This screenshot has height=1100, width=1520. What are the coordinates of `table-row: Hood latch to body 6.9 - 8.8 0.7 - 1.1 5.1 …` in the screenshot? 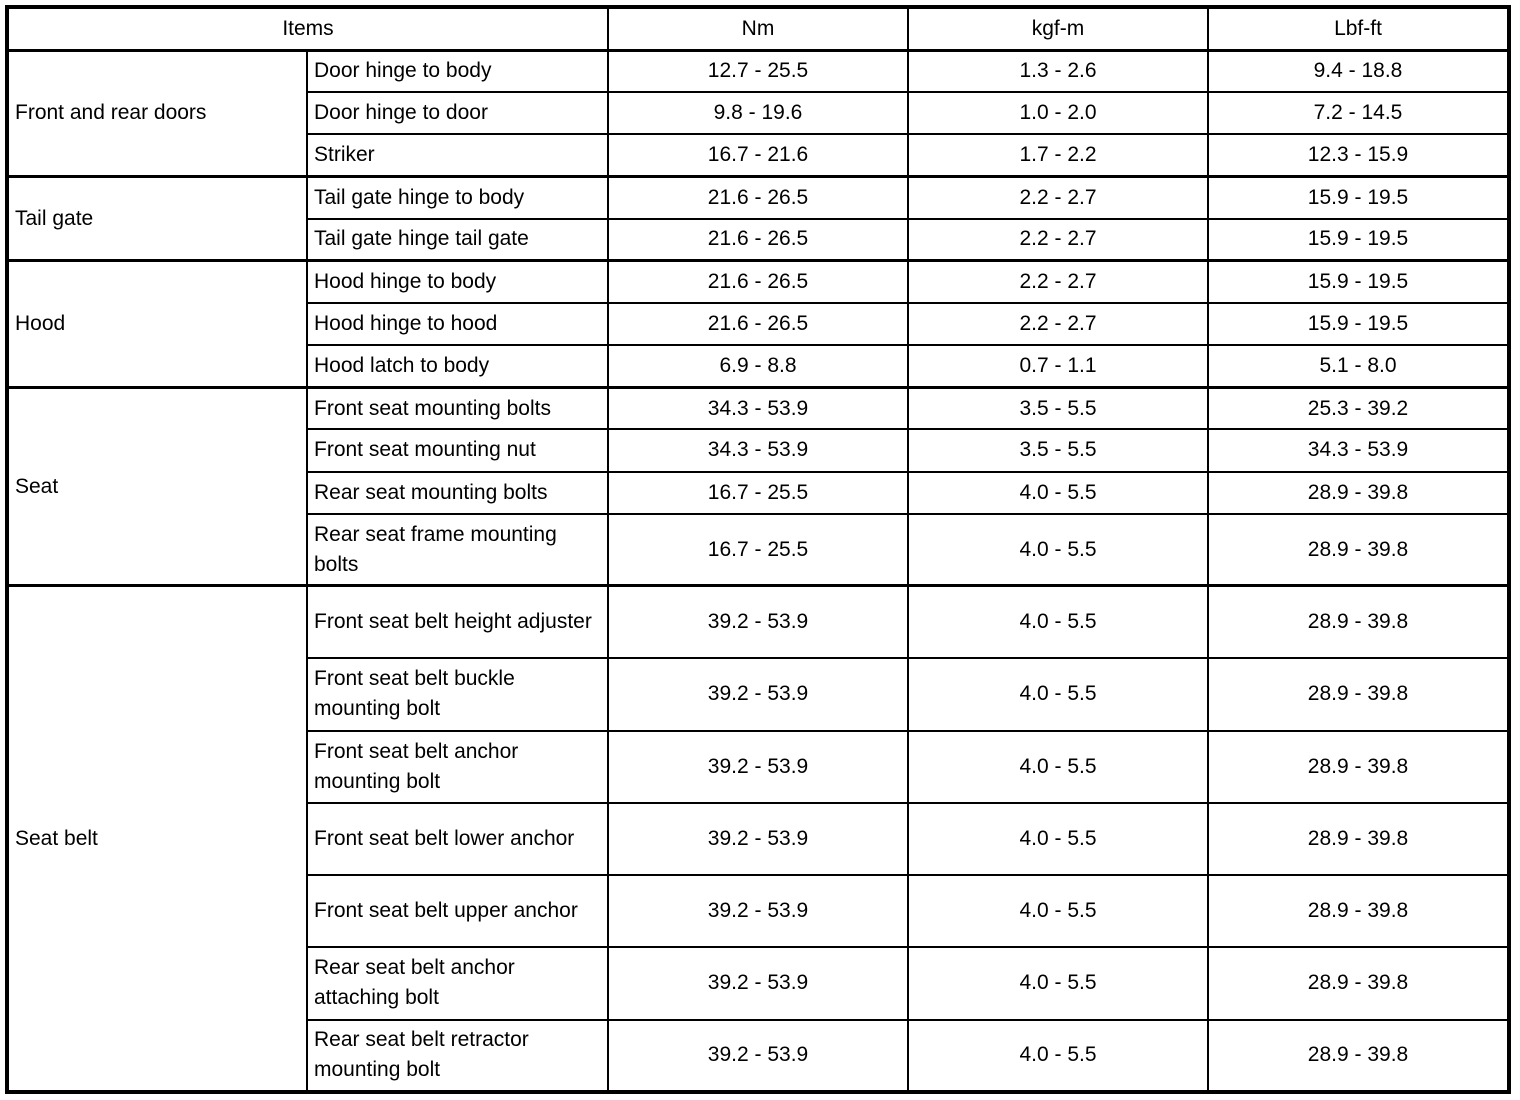 It's located at (758, 366).